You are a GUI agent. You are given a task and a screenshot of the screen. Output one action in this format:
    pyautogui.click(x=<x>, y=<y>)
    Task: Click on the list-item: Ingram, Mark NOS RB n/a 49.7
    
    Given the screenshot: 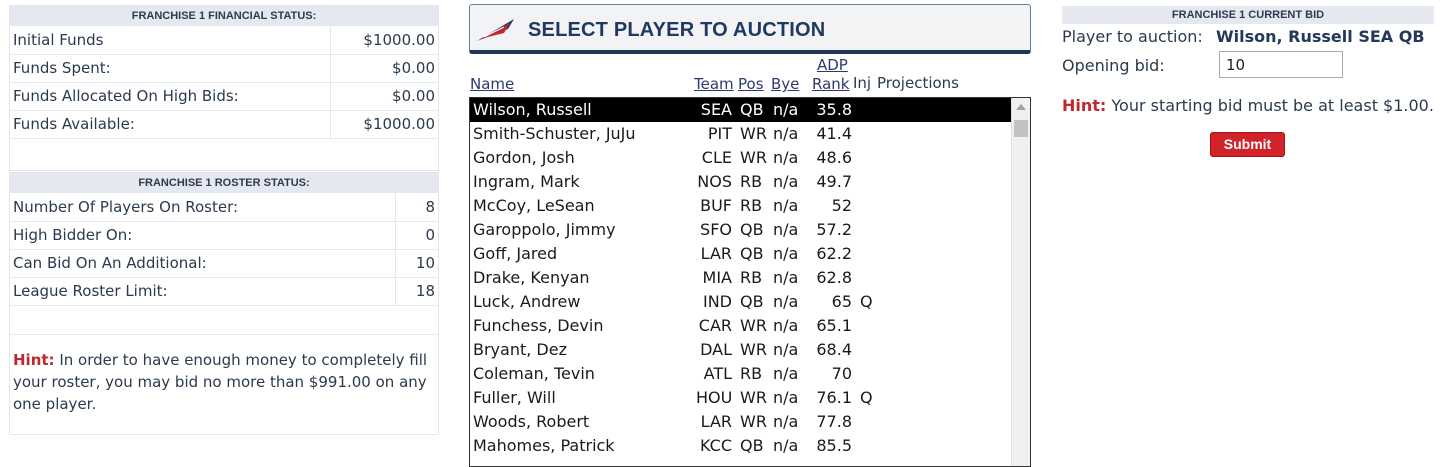 What is the action you would take?
    pyautogui.click(x=750, y=182)
    